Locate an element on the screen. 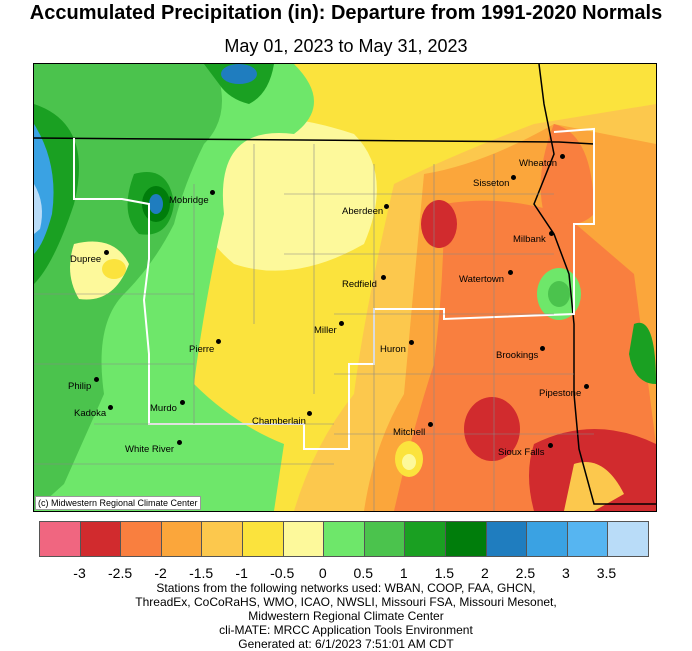 The image size is (692, 651). city-label-milbank: Milbank is located at coordinates (529, 239).